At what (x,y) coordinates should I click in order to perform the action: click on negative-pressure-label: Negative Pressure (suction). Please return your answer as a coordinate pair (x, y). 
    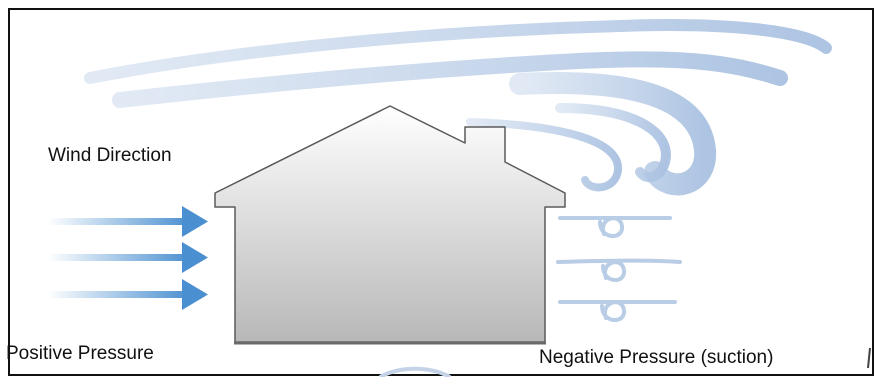
    Looking at the image, I should click on (656, 357).